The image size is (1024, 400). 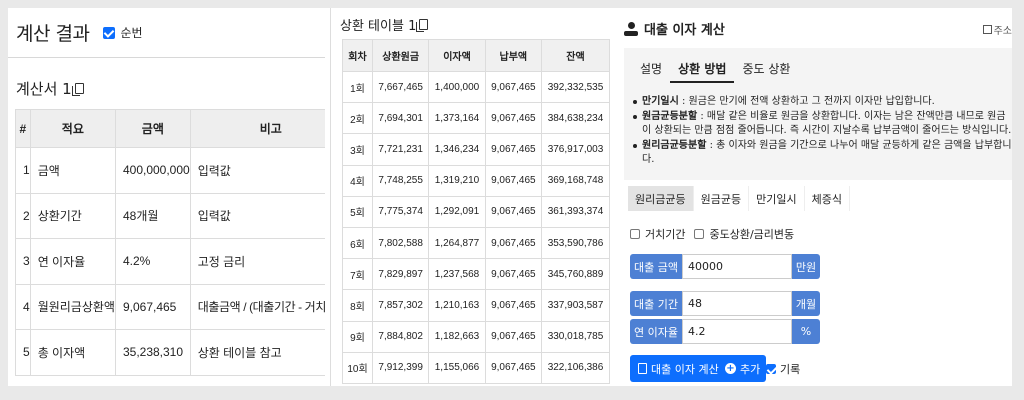 I want to click on table-cell: 7,694,301, so click(x=400, y=118).